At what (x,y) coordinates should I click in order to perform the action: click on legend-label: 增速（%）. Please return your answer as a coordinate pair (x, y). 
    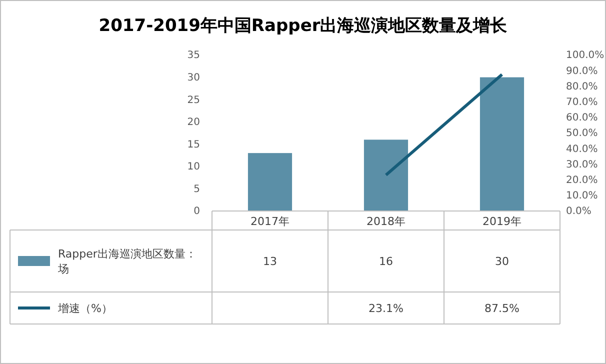
    Looking at the image, I should click on (84, 308).